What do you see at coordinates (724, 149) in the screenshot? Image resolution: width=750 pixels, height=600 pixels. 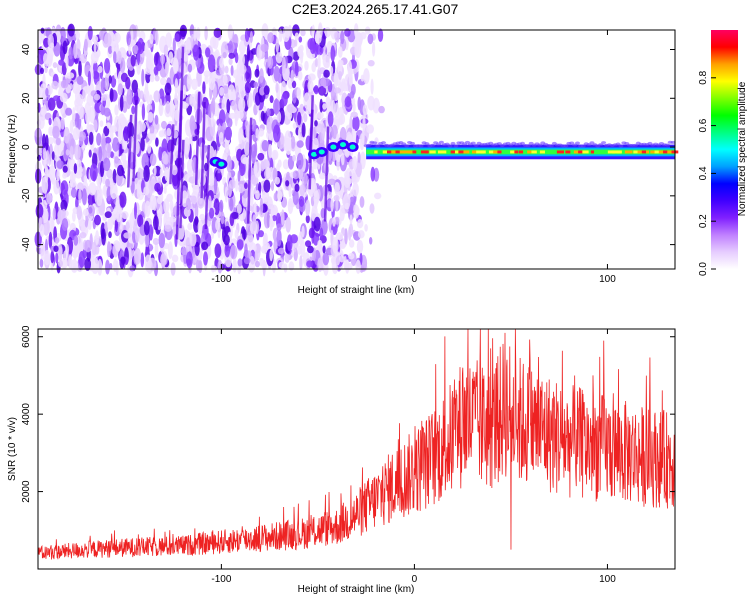 I see `colorbar-gradient` at bounding box center [724, 149].